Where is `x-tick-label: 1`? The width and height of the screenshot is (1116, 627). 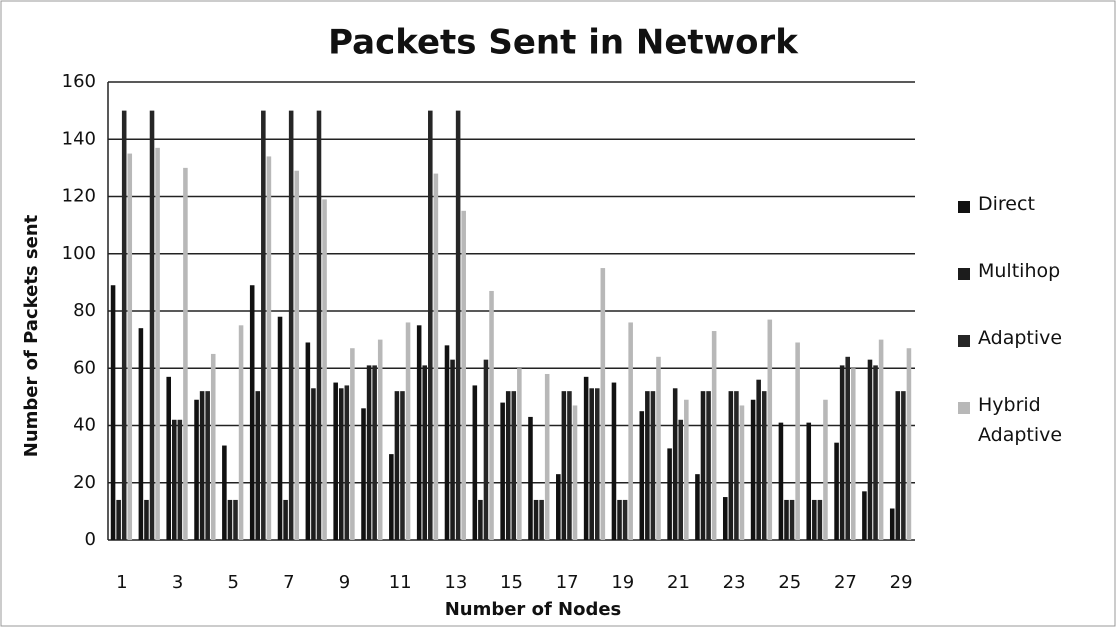
x-tick-label: 1 is located at coordinates (121, 582).